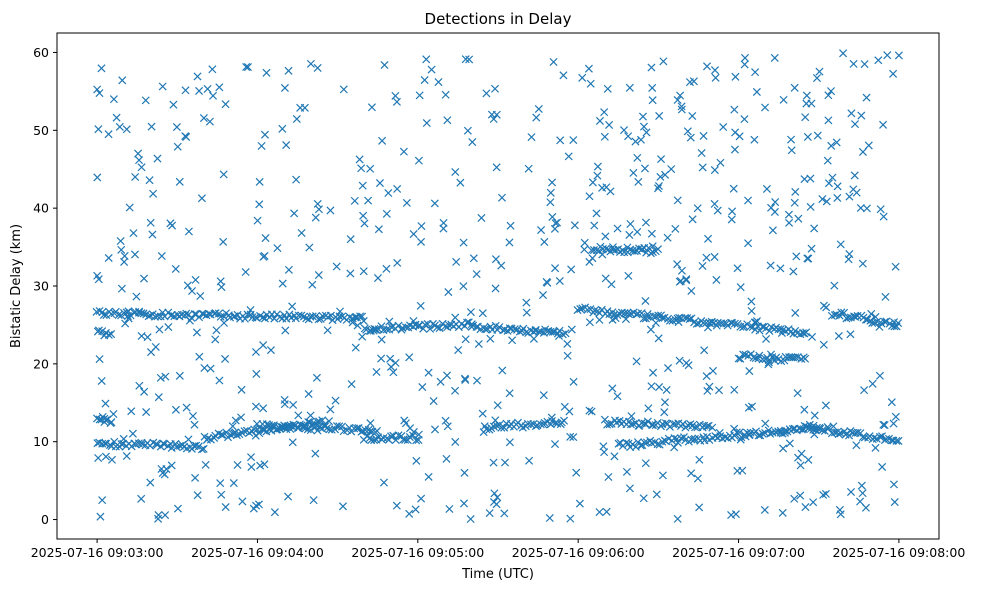 Image resolution: width=985 pixels, height=594 pixels. What do you see at coordinates (417, 552) in the screenshot?
I see `x-tick-label: 2025-07-16 09:05:00` at bounding box center [417, 552].